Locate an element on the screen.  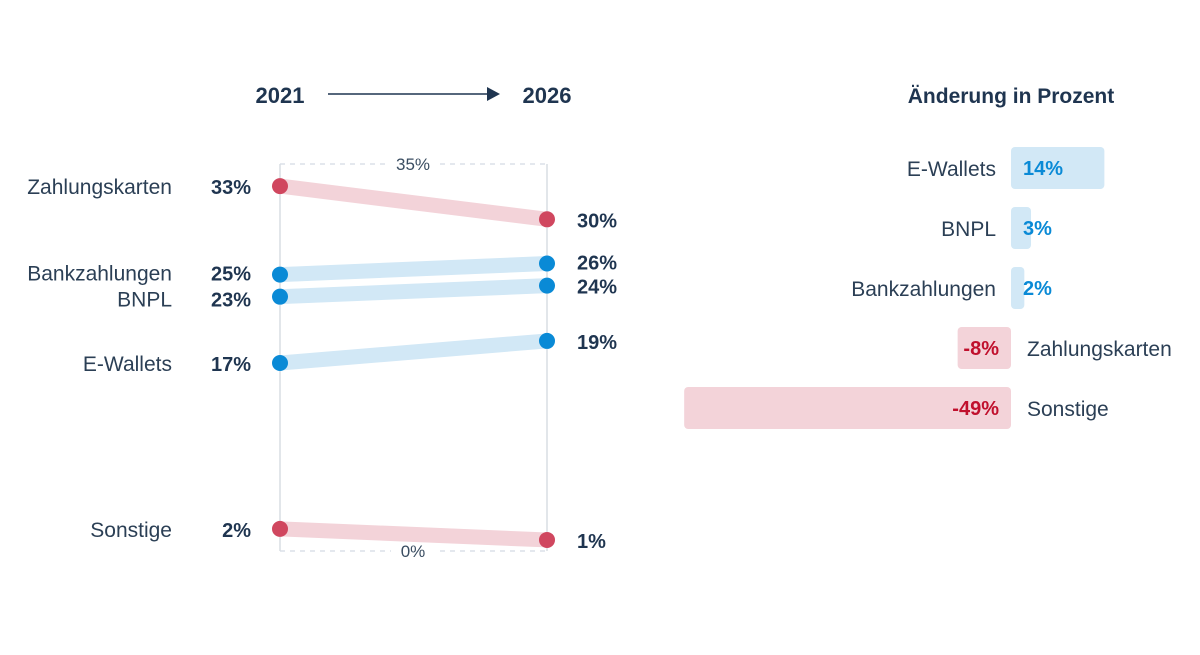
start-value-e-wallets: 17% is located at coordinates (231, 365).